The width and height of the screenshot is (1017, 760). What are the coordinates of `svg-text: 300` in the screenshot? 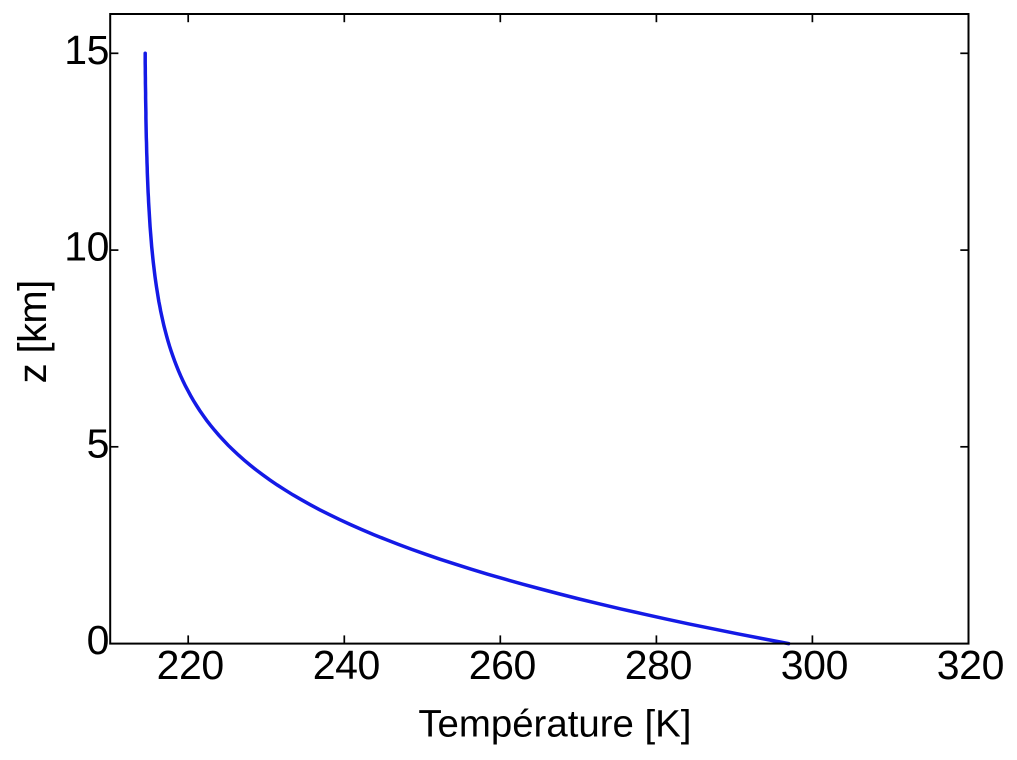 It's located at (814, 665).